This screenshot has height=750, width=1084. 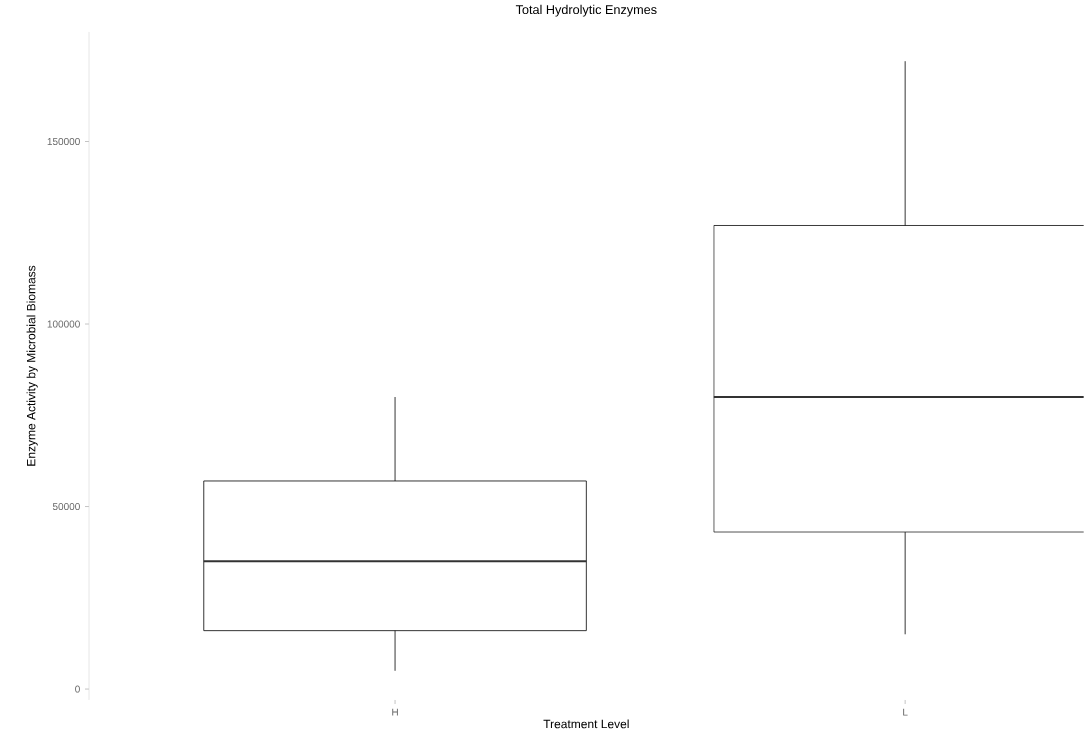 What do you see at coordinates (32, 365) in the screenshot?
I see `y-axis-title: Enzyme Activity by Microbial Biomass` at bounding box center [32, 365].